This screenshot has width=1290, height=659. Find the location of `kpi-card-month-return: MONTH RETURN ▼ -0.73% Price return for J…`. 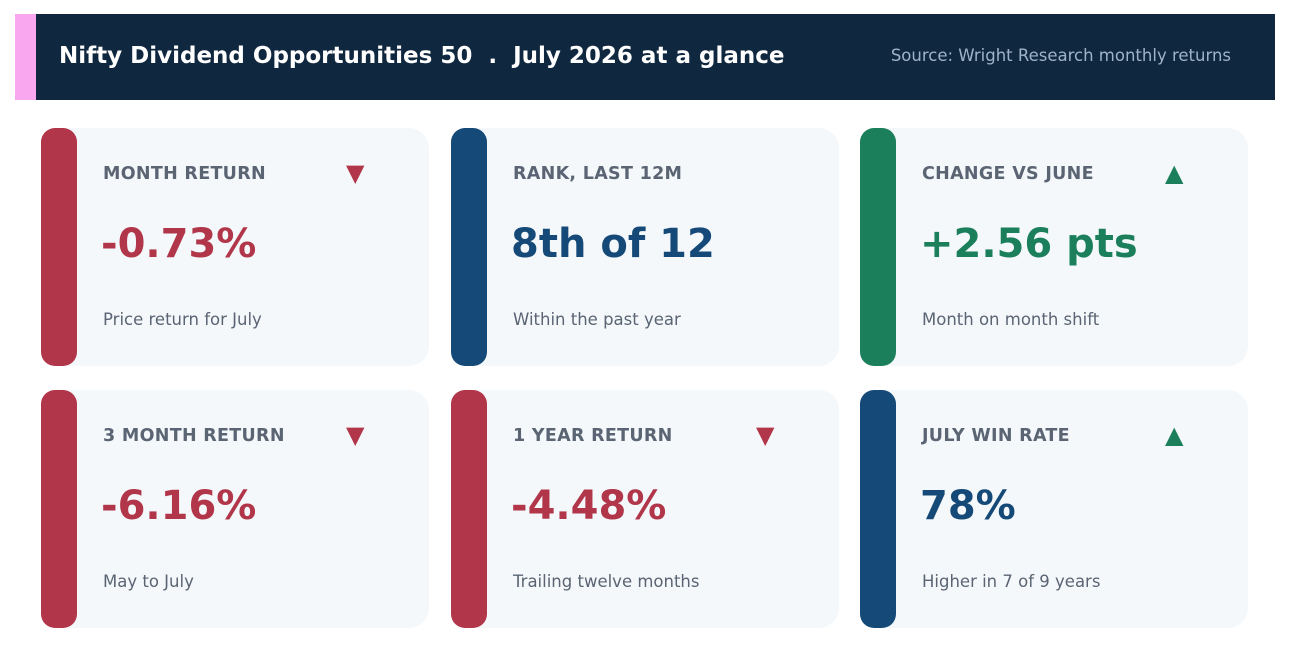

kpi-card-month-return: MONTH RETURN ▼ -0.73% Price return for J… is located at coordinates (235, 247).